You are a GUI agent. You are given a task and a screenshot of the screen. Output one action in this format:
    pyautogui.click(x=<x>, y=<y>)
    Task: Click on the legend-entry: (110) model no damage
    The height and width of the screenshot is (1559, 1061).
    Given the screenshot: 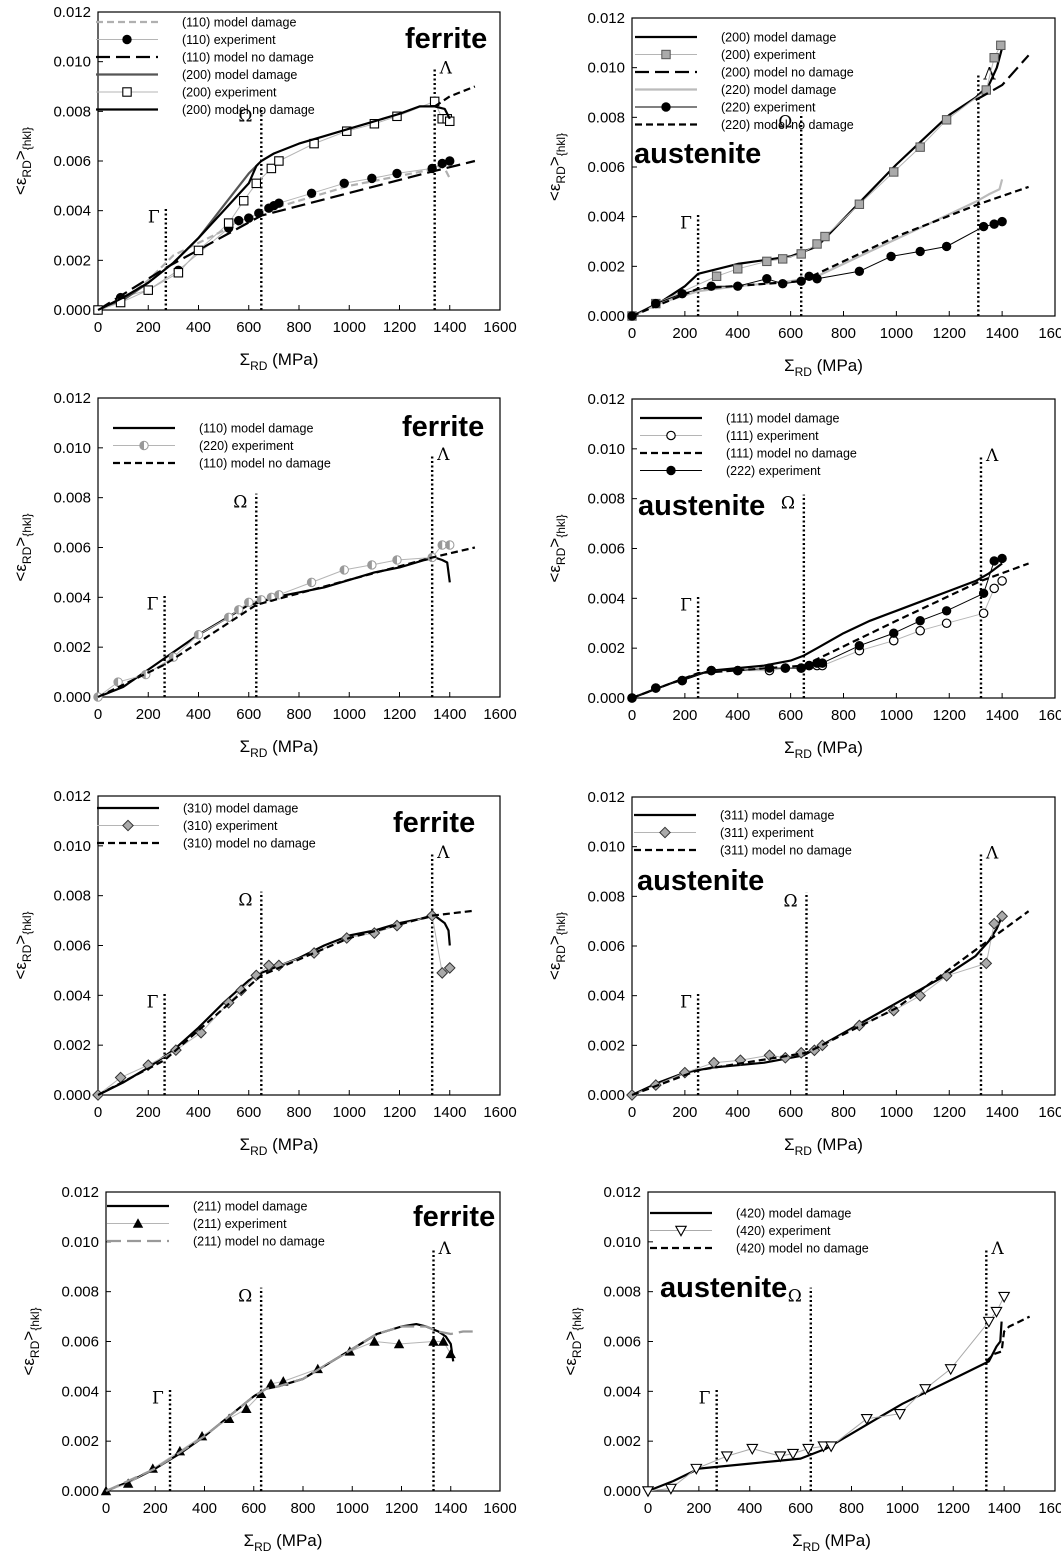 What is the action you would take?
    pyautogui.click(x=248, y=58)
    